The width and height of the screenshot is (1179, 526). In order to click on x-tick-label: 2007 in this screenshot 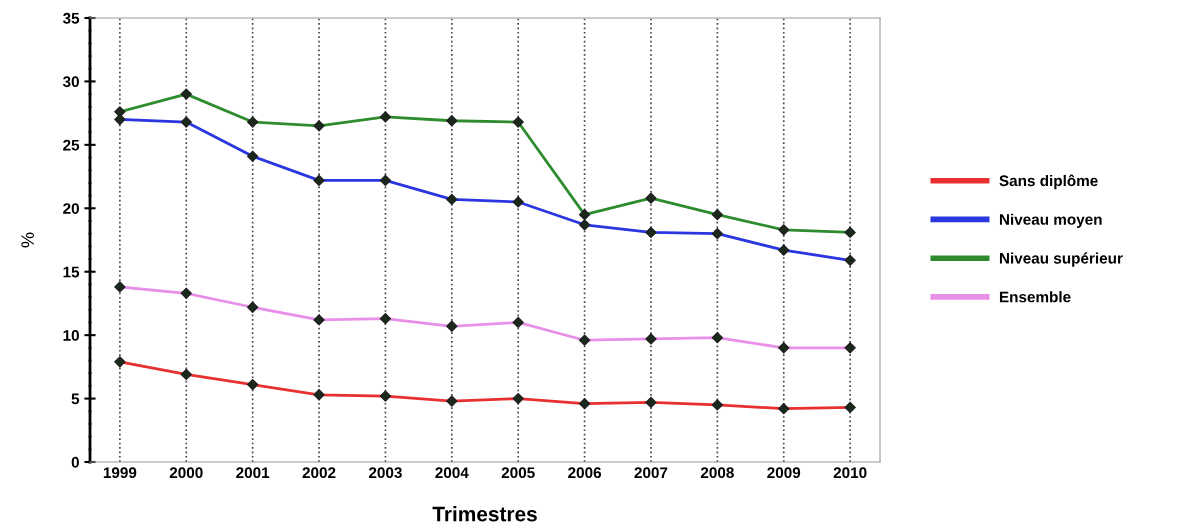, I will do `click(651, 473)`.